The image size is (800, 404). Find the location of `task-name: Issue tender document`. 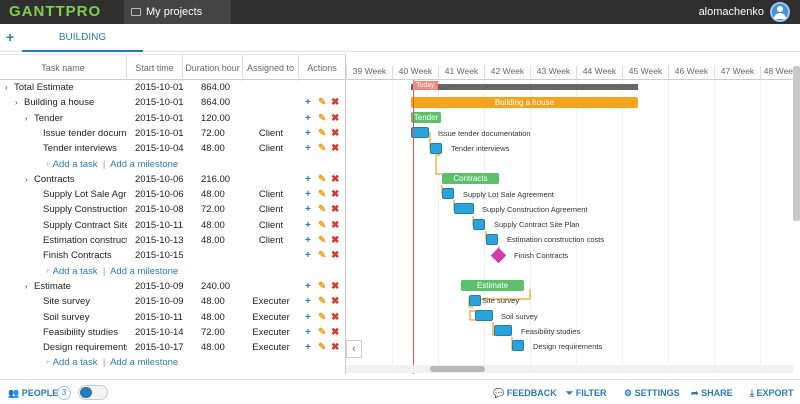

task-name: Issue tender document is located at coordinates (85, 133).